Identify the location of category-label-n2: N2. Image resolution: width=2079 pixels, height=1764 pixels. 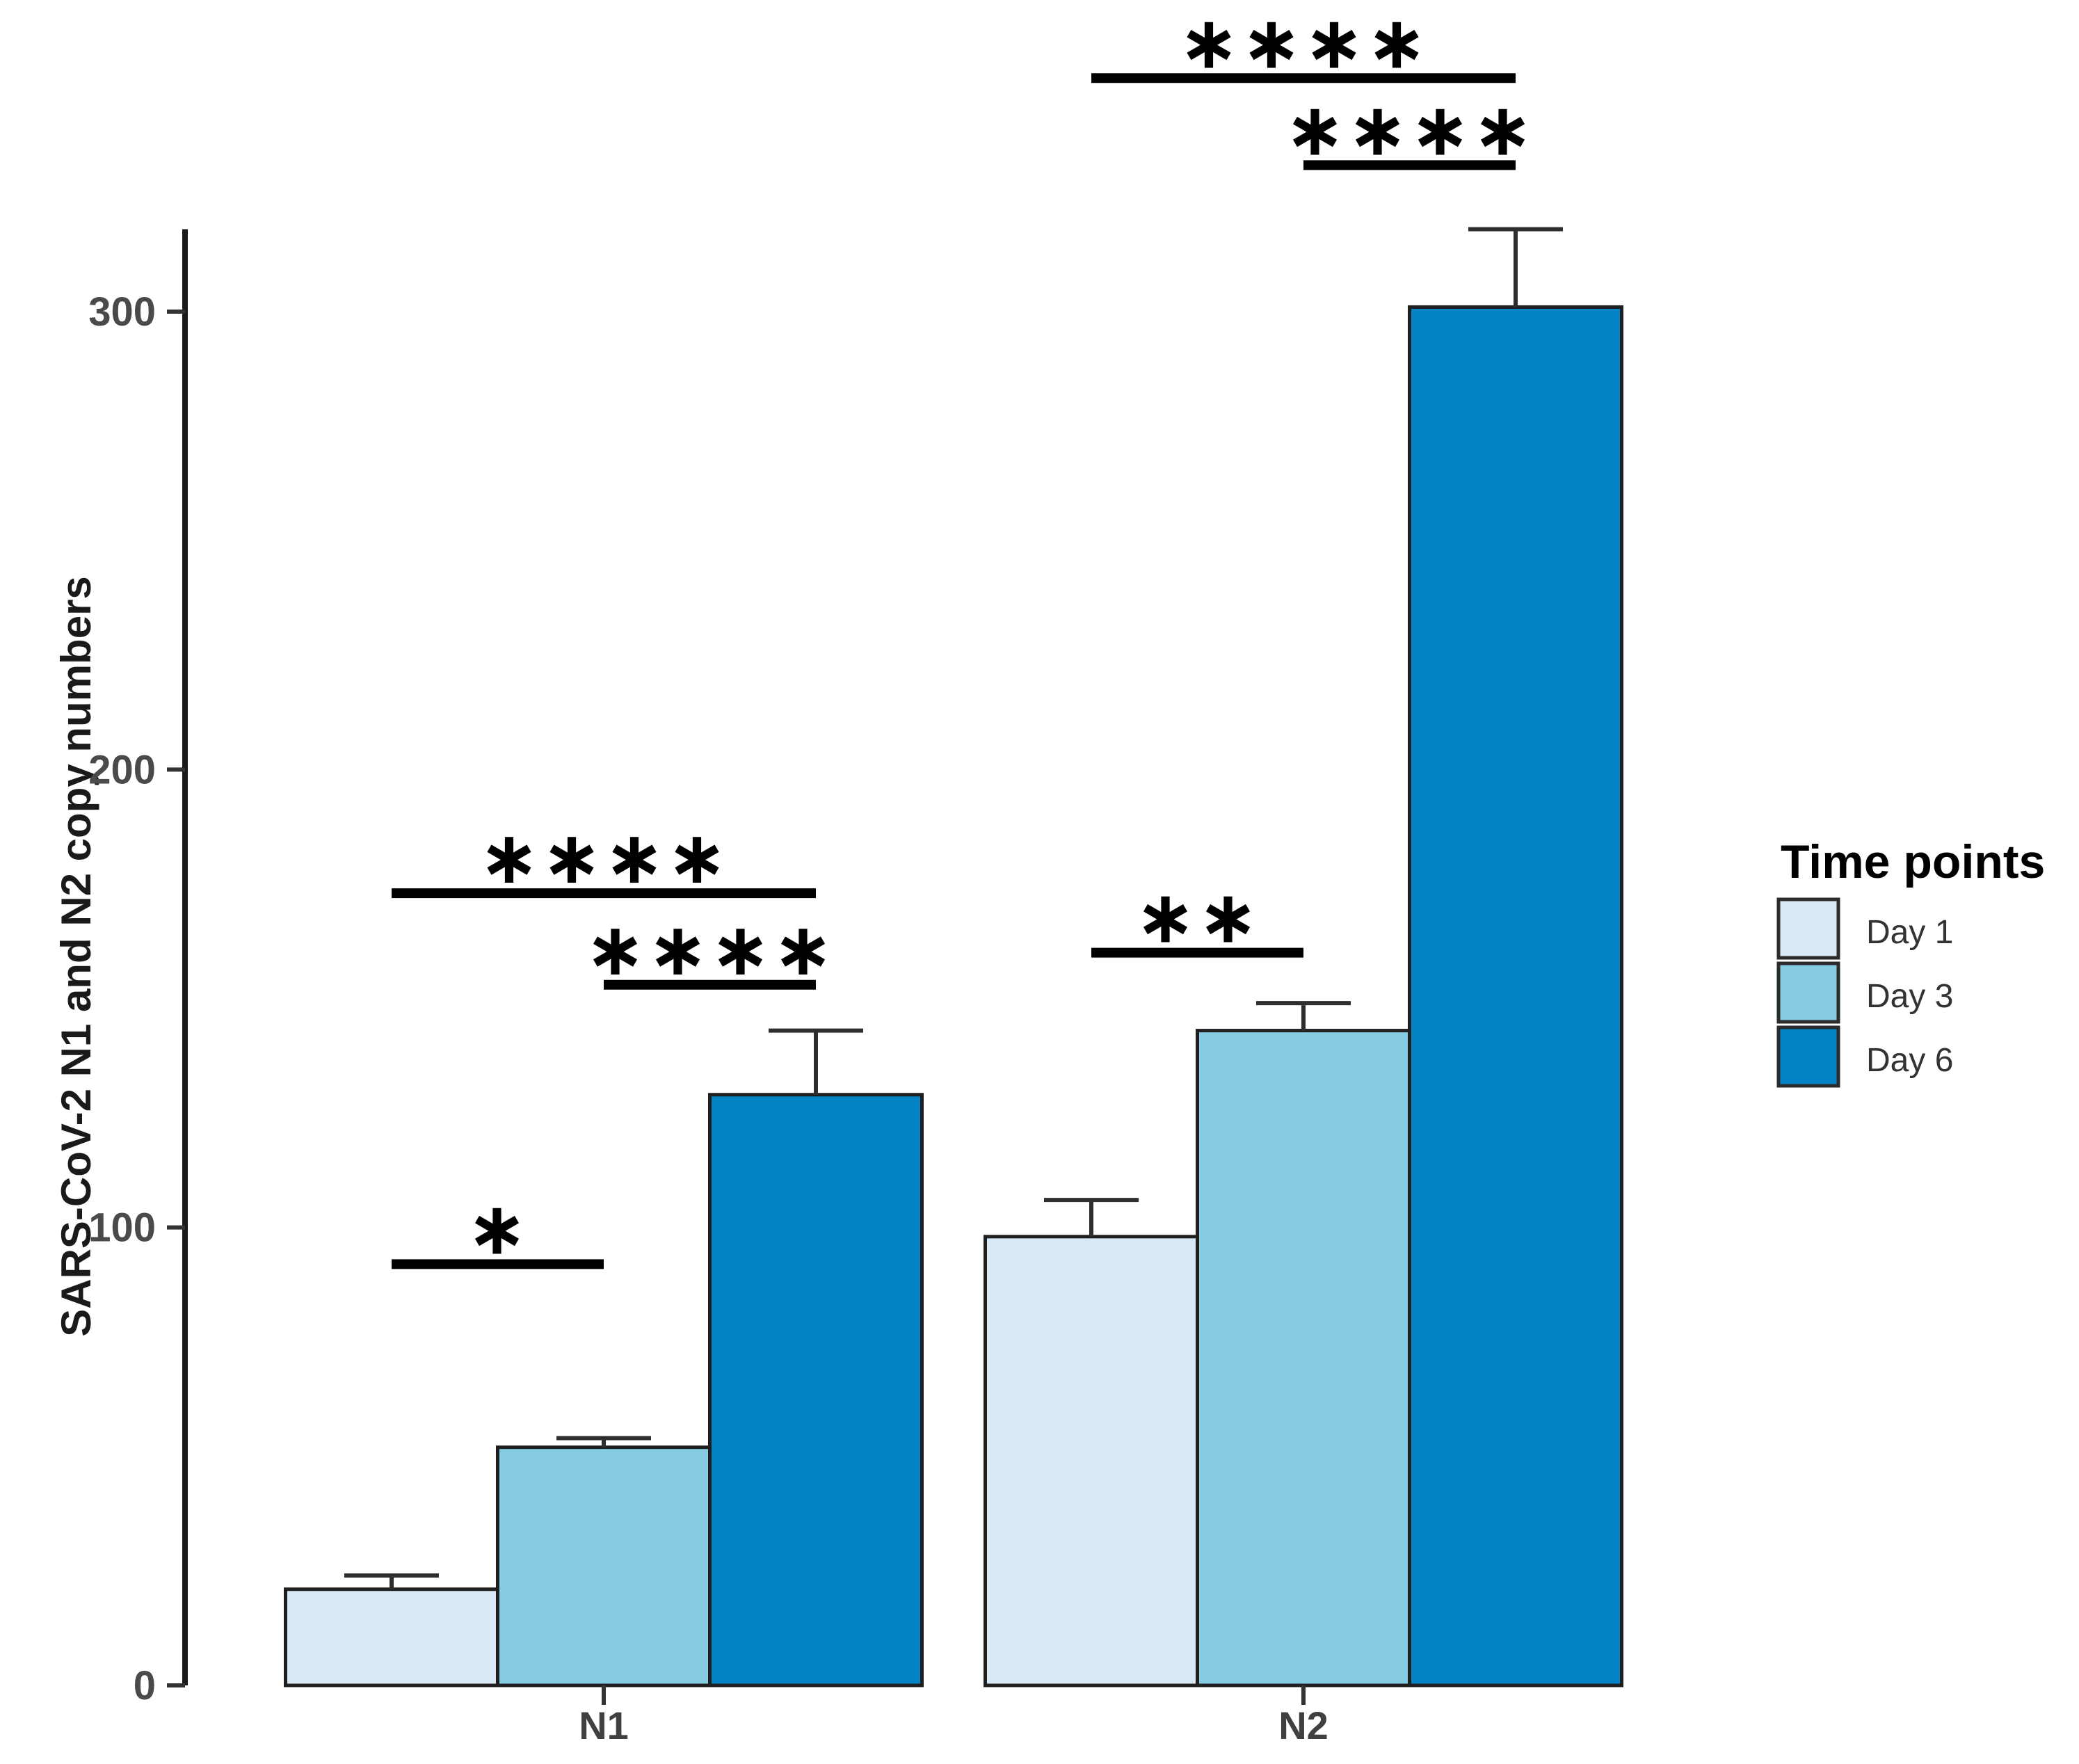
(1303, 1725).